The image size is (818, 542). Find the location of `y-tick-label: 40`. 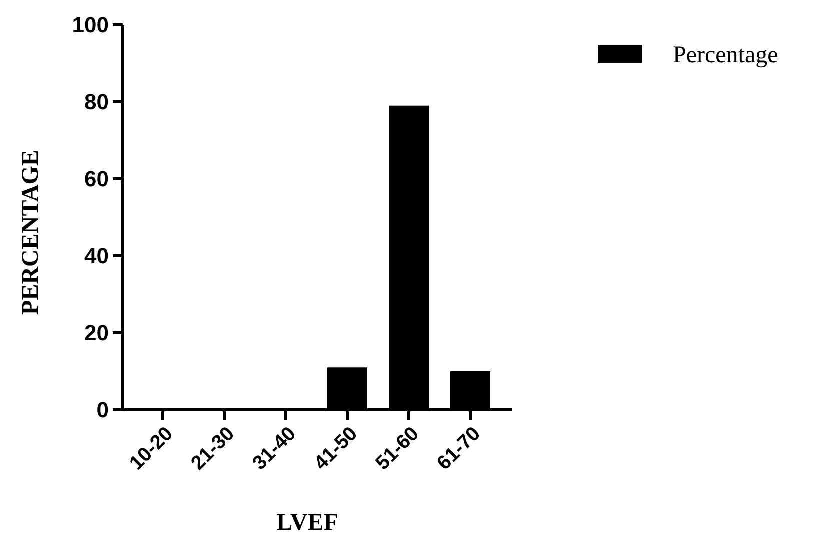

y-tick-label: 40 is located at coordinates (96, 256).